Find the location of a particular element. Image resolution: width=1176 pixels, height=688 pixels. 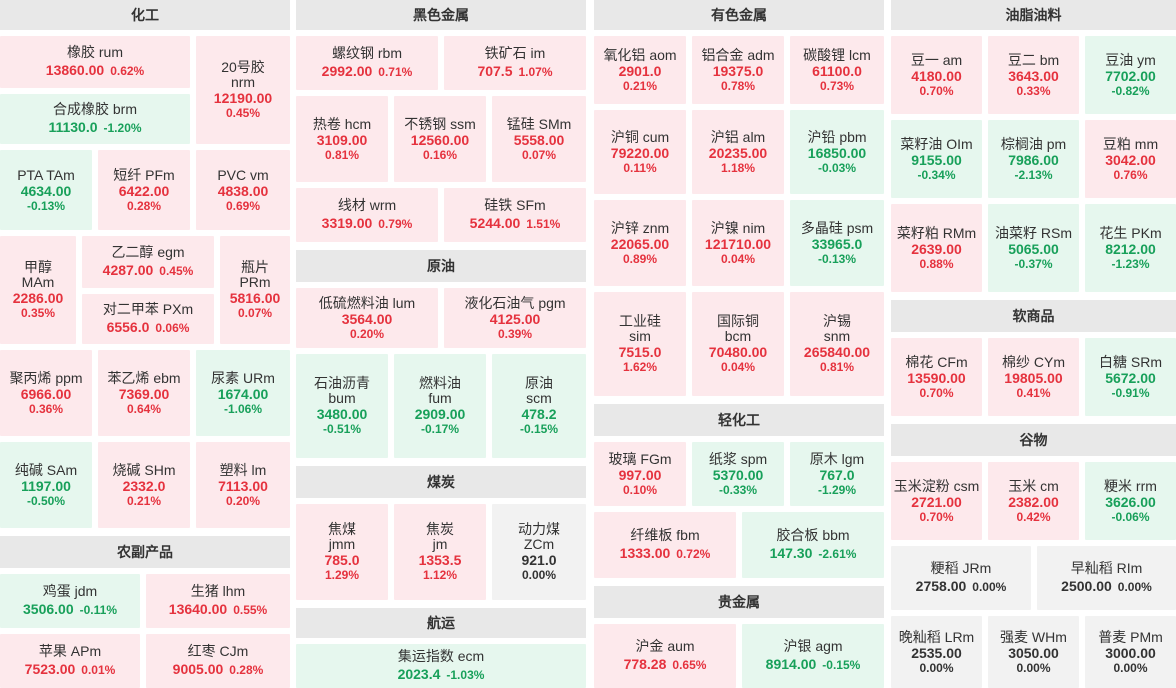

contract-tile-egm: 乙二醇 egm 4287.00 0.45% is located at coordinates (148, 262).